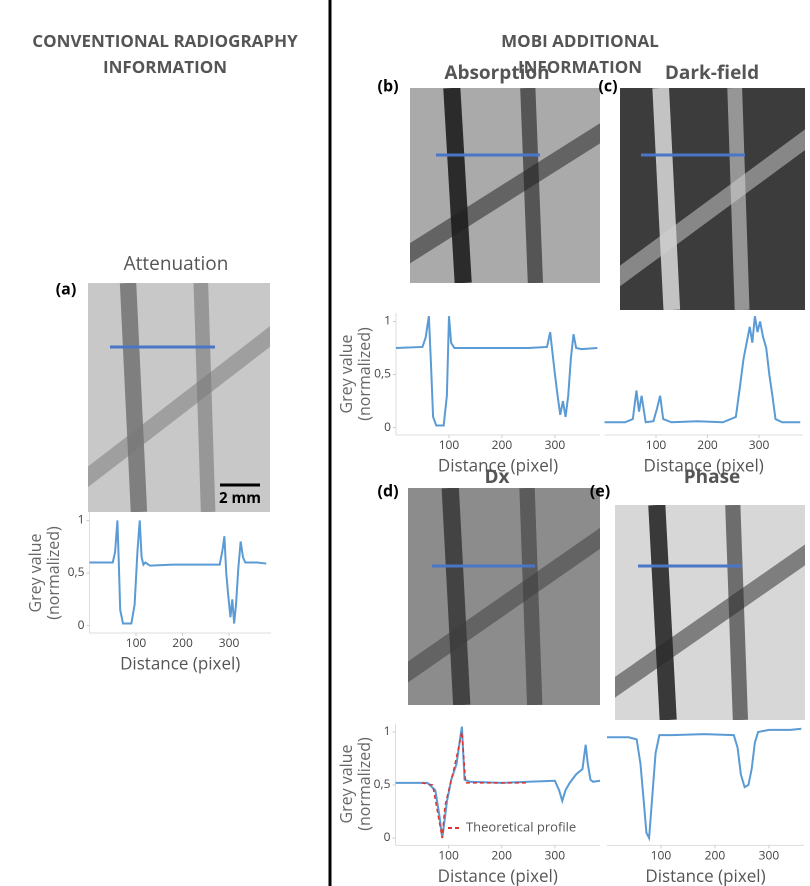  What do you see at coordinates (176, 263) in the screenshot?
I see `panel-title: Attenuation` at bounding box center [176, 263].